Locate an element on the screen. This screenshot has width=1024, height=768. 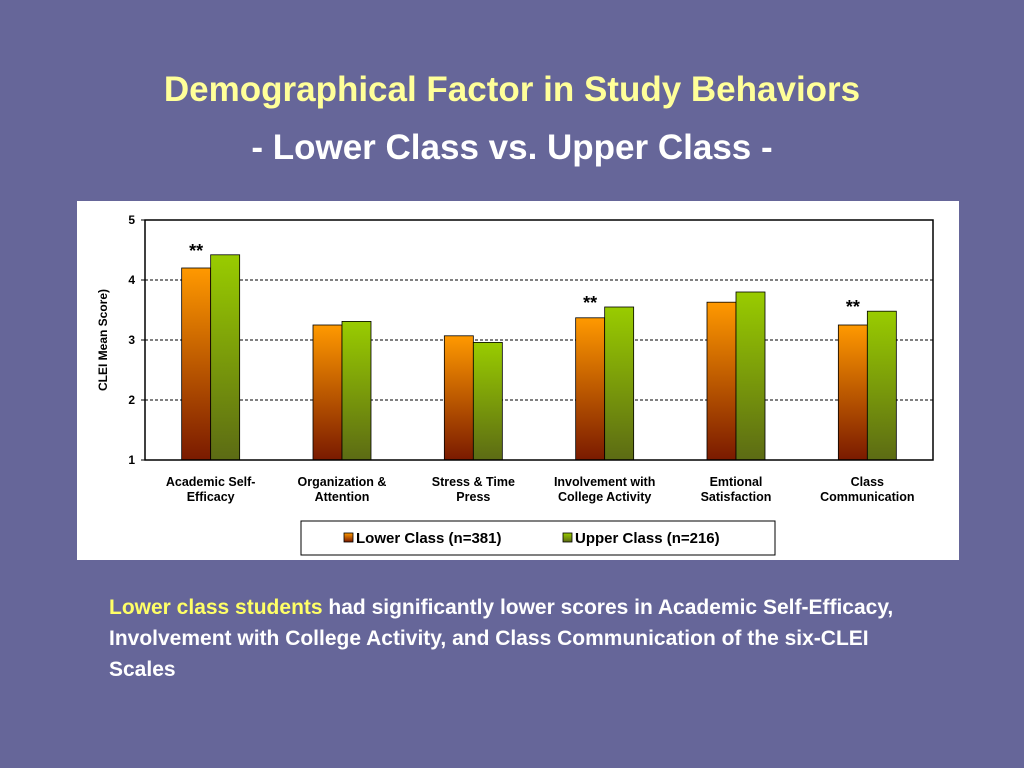
caption-highlight: Lower class students is located at coordinates (216, 607).